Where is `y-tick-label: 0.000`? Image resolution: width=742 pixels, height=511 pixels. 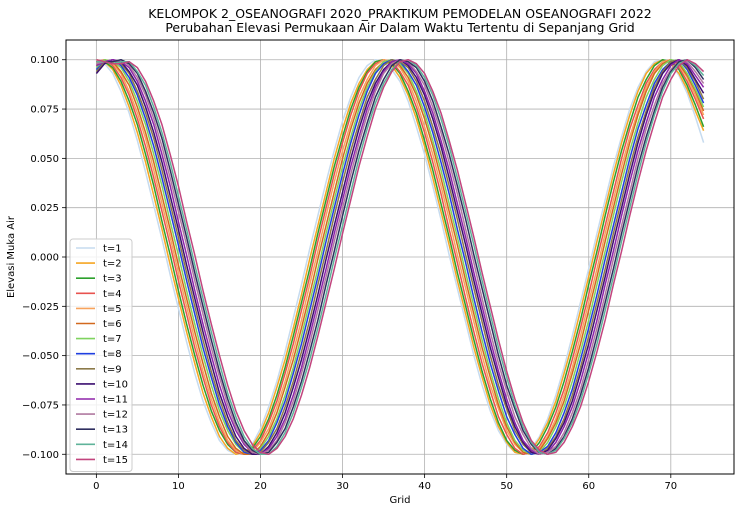
y-tick-label: 0.000 is located at coordinates (44, 258).